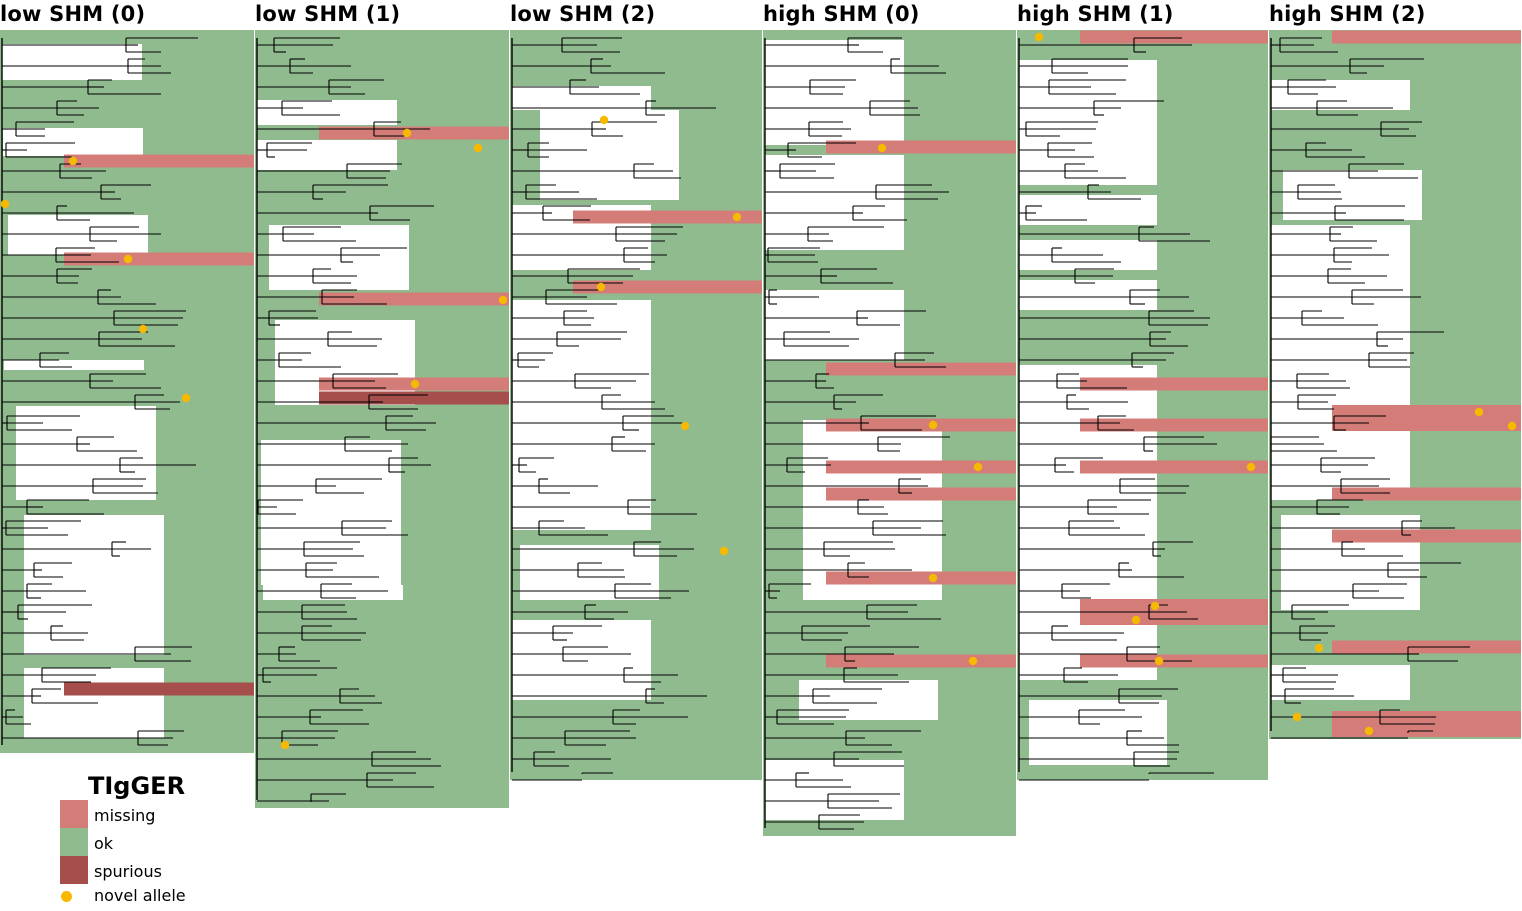 Image resolution: width=1522 pixels, height=911 pixels. I want to click on spurious-swatch, so click(74, 870).